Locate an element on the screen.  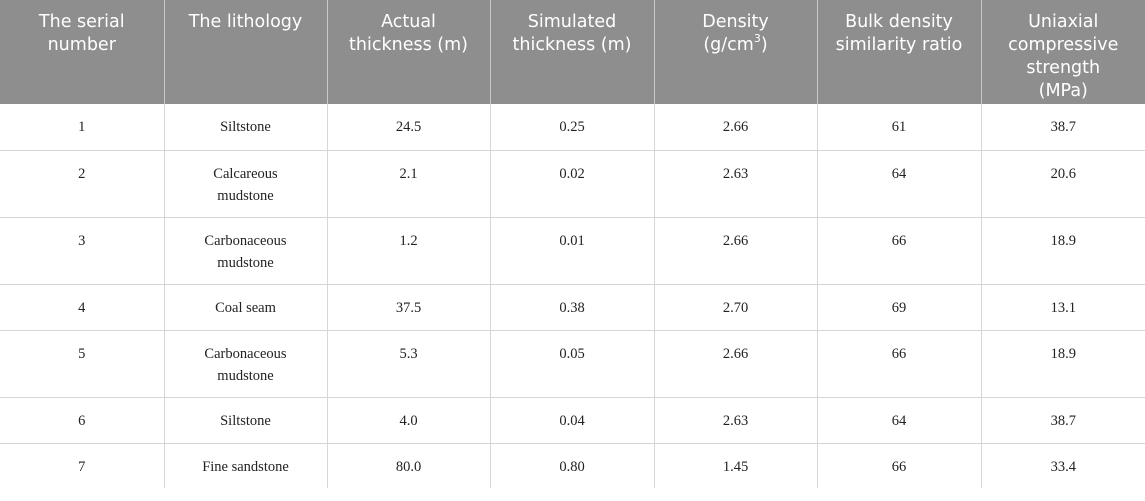
header-lithology-label: The lithology is located at coordinates (245, 22).